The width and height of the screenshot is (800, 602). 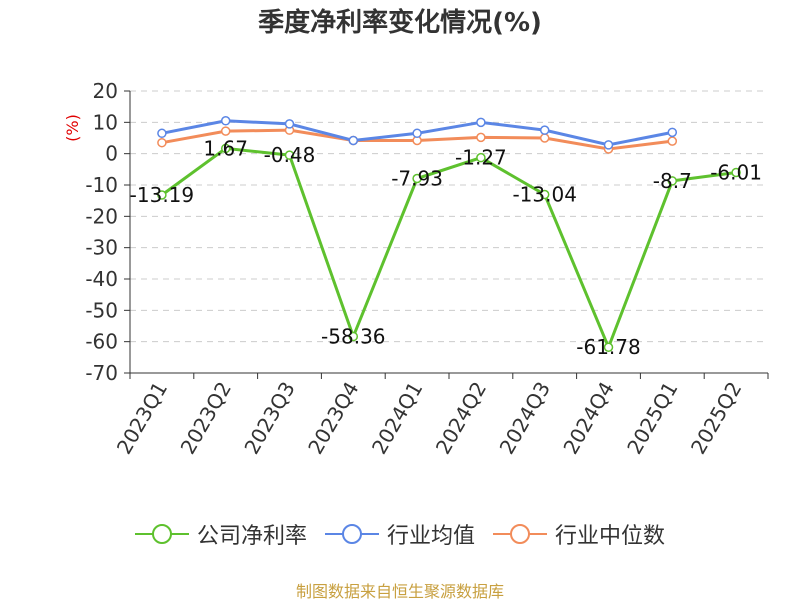 What do you see at coordinates (101, 342) in the screenshot?
I see `y-tick-label: -60` at bounding box center [101, 342].